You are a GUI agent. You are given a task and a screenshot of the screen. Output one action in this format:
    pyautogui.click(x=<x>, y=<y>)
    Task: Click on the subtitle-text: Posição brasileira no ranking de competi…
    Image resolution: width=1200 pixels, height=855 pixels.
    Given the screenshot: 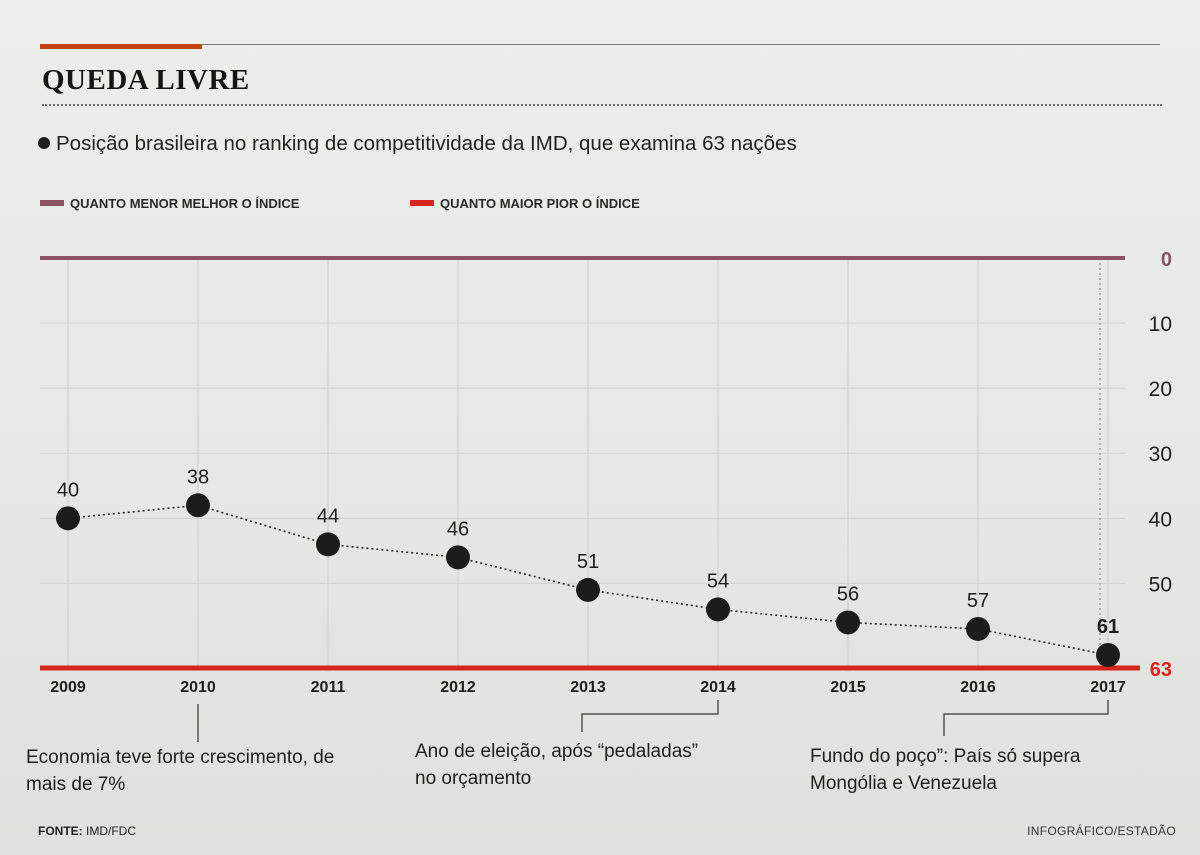 What is the action you would take?
    pyautogui.click(x=426, y=143)
    